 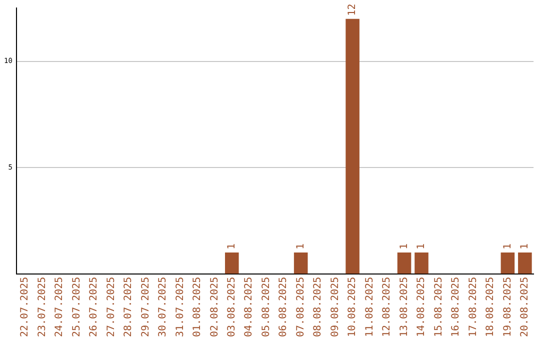 I want to click on x-tick-label: 09.08.2025, so click(x=335, y=307).